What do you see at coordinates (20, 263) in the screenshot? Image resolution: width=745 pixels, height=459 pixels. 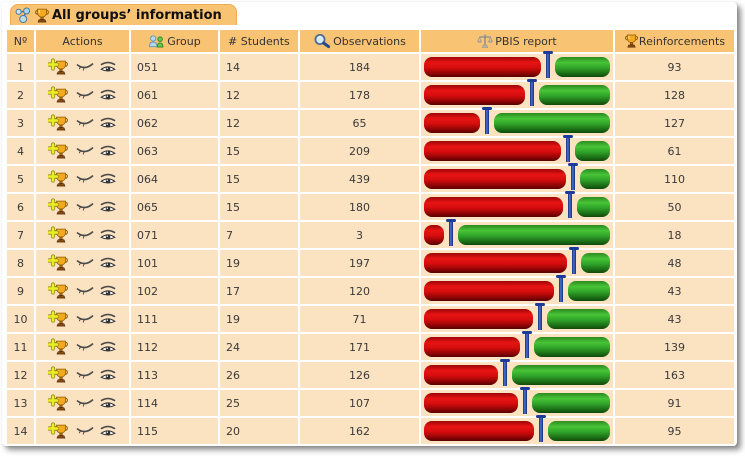 I see `row-number: 8` at bounding box center [20, 263].